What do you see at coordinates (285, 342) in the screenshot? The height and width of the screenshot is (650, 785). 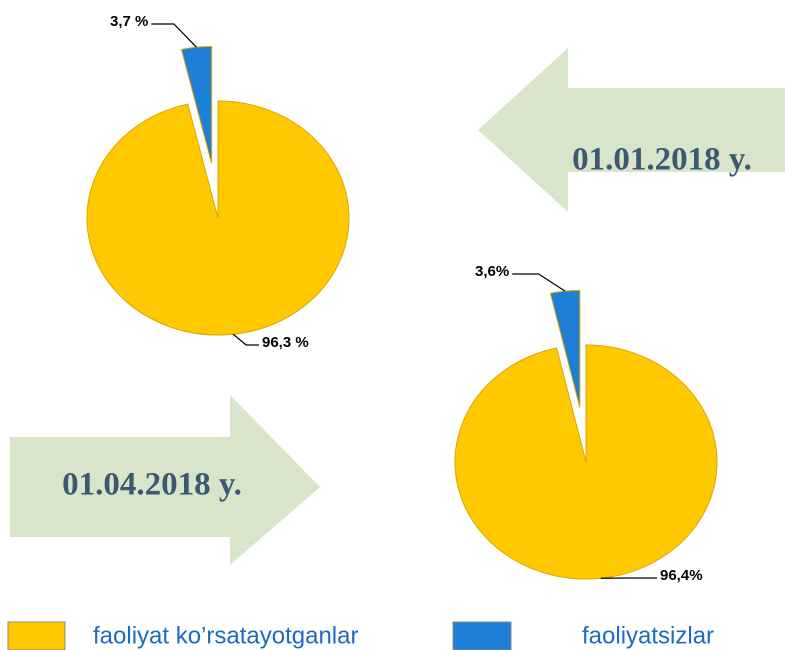 I see `value-label: 96,3 %` at bounding box center [285, 342].